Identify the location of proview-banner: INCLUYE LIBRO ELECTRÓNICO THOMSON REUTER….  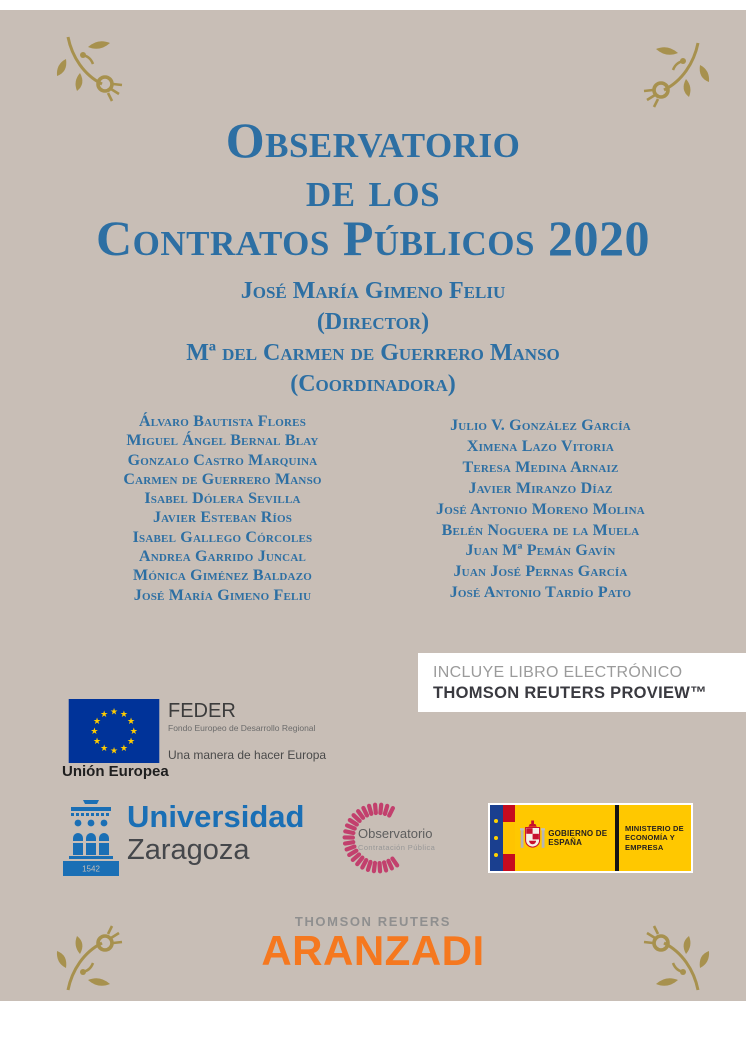
(582, 682).